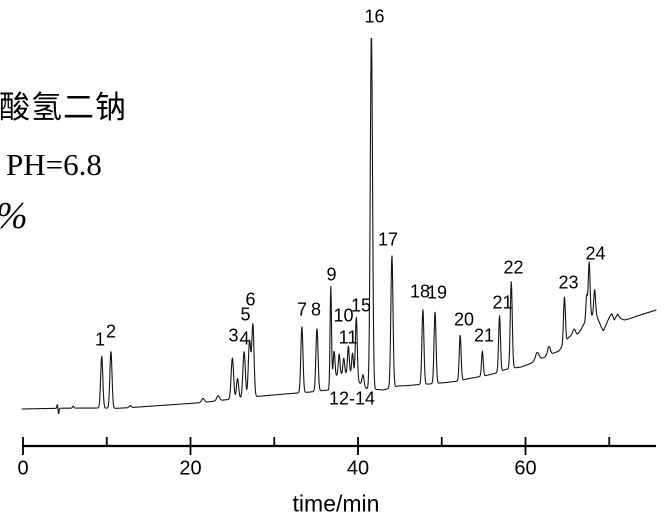 The image size is (666, 522). What do you see at coordinates (111, 331) in the screenshot?
I see `peak-label-2: 2` at bounding box center [111, 331].